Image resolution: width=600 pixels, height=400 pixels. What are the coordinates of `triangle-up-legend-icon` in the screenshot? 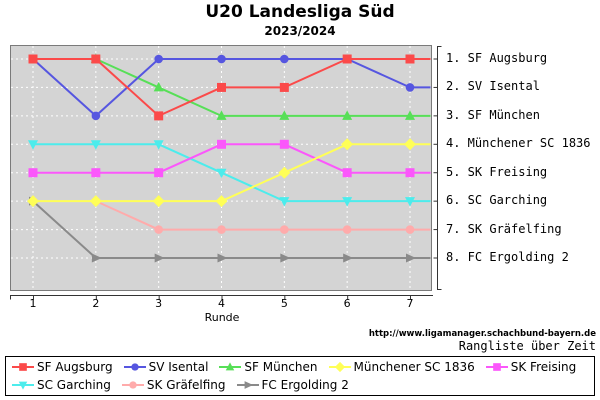 It's located at (230, 366).